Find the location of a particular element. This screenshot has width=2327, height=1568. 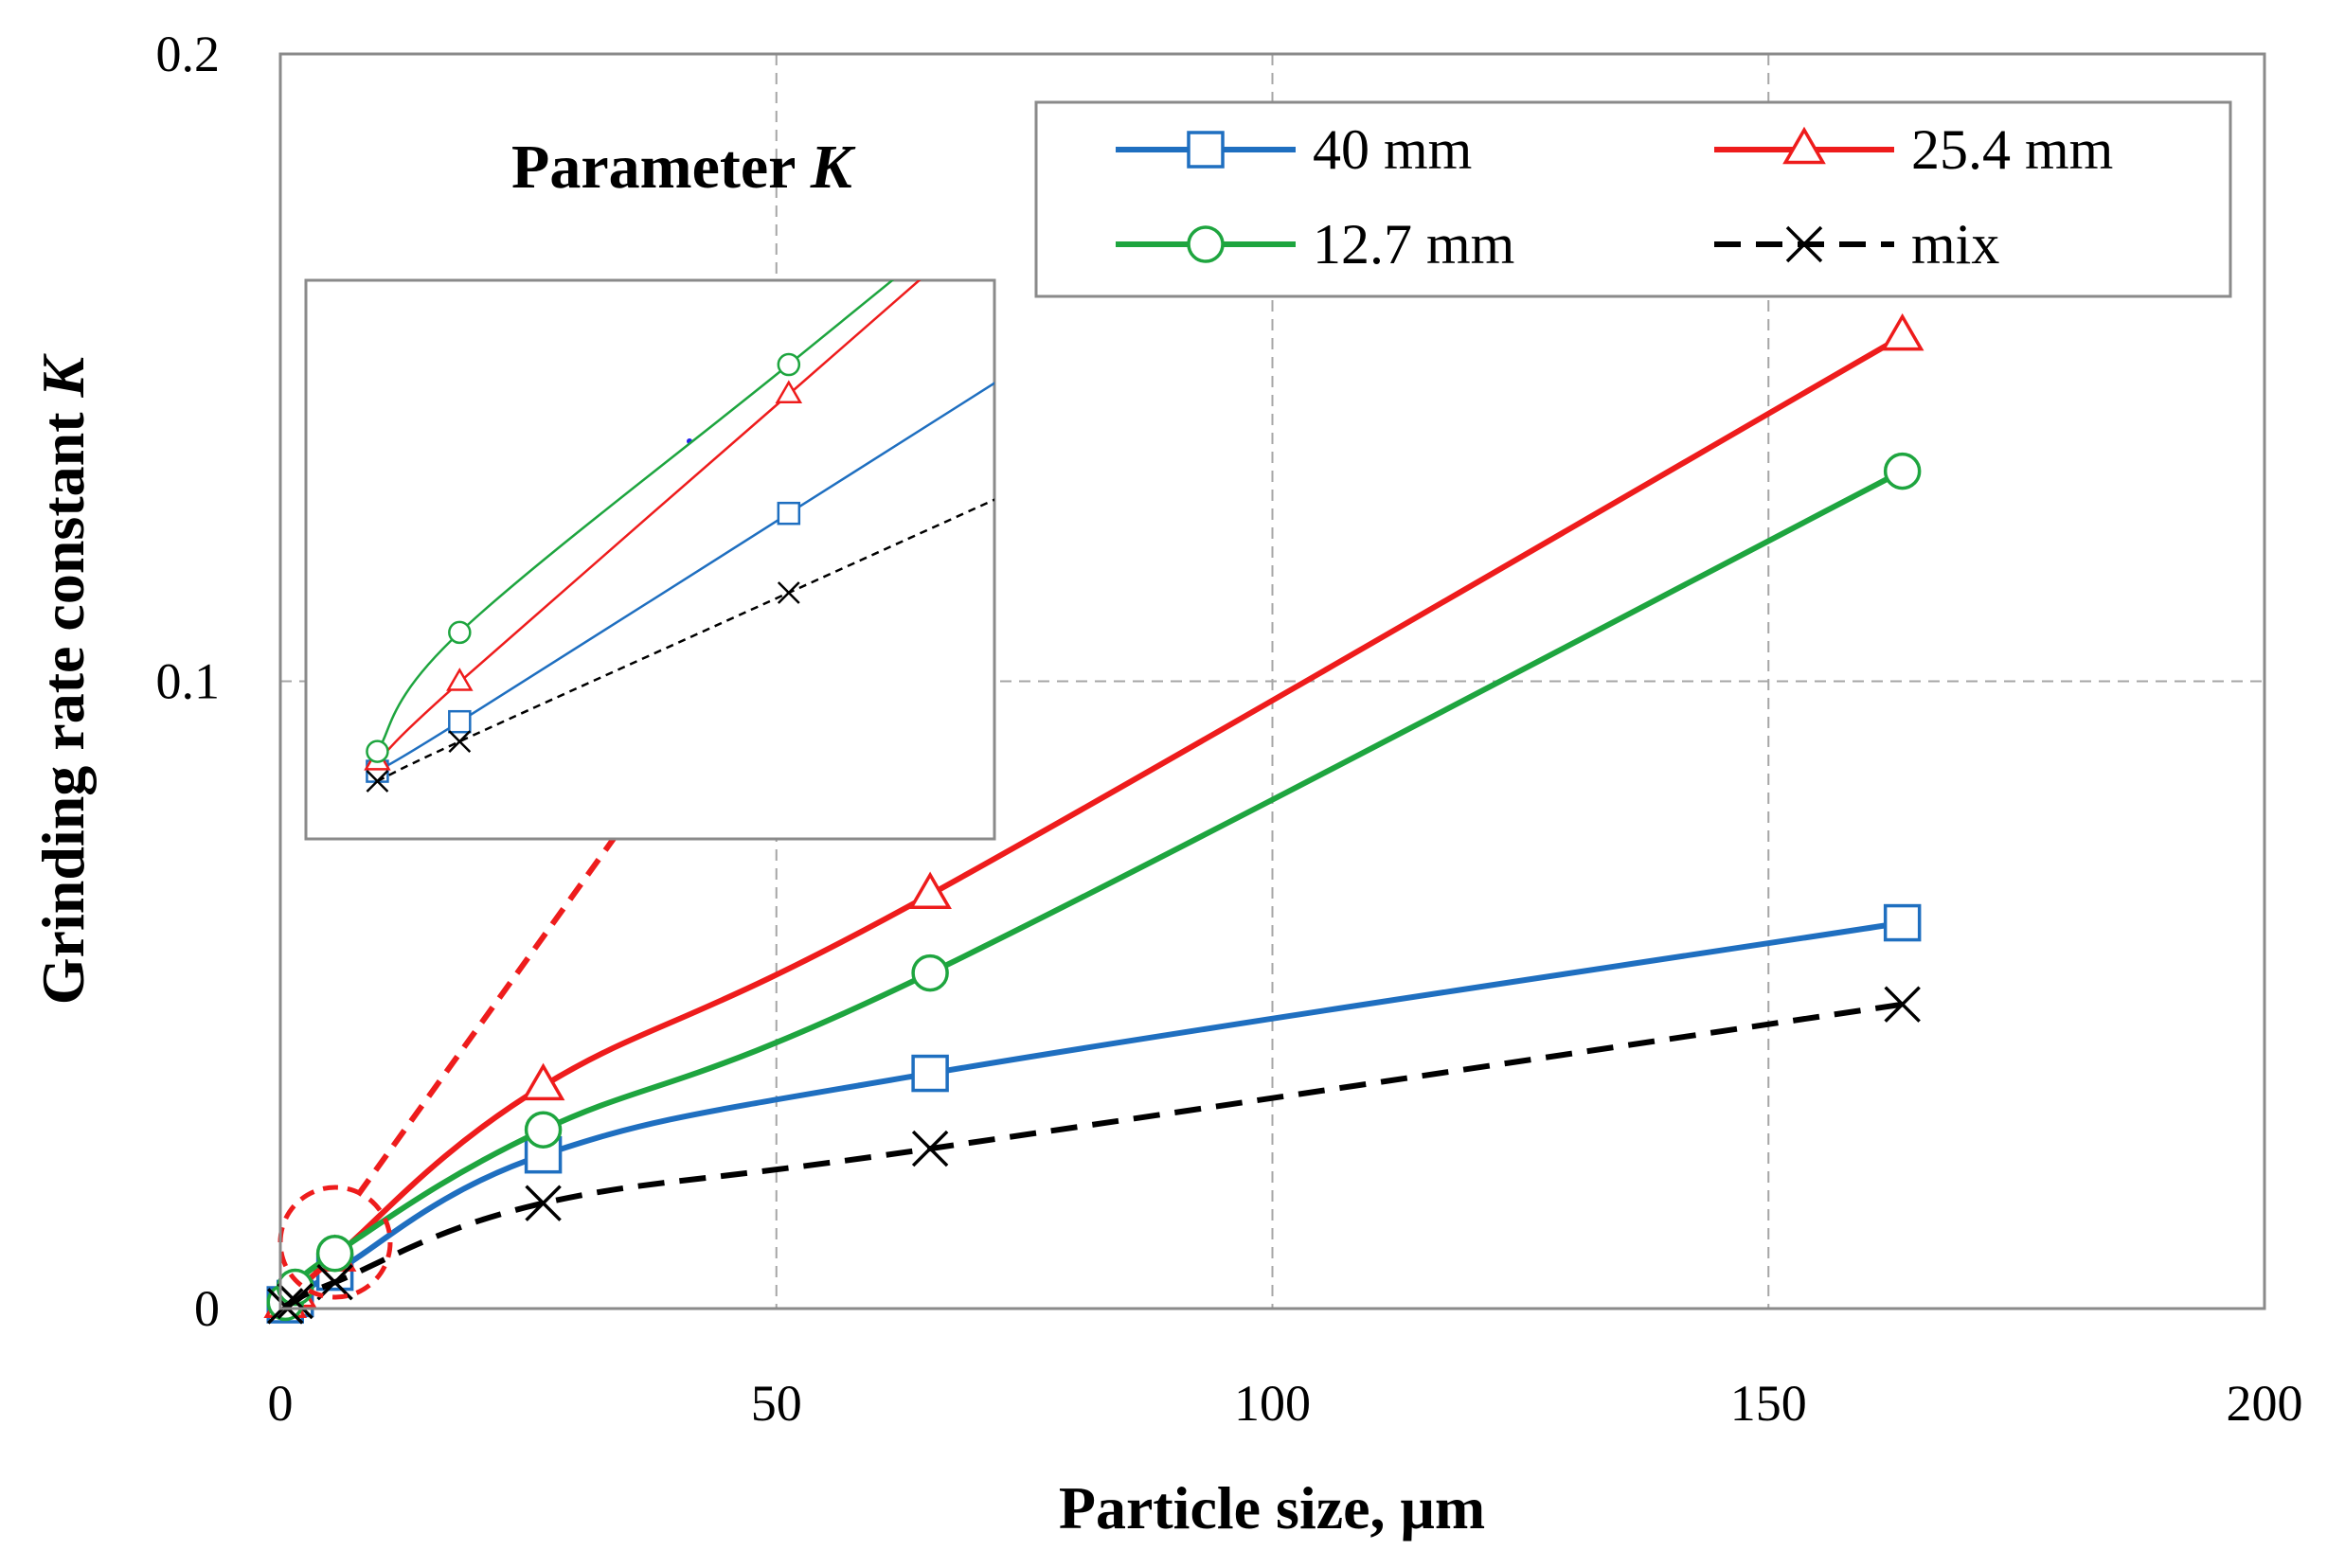

legend-label-40-mm: 40 mm is located at coordinates (1393, 149).